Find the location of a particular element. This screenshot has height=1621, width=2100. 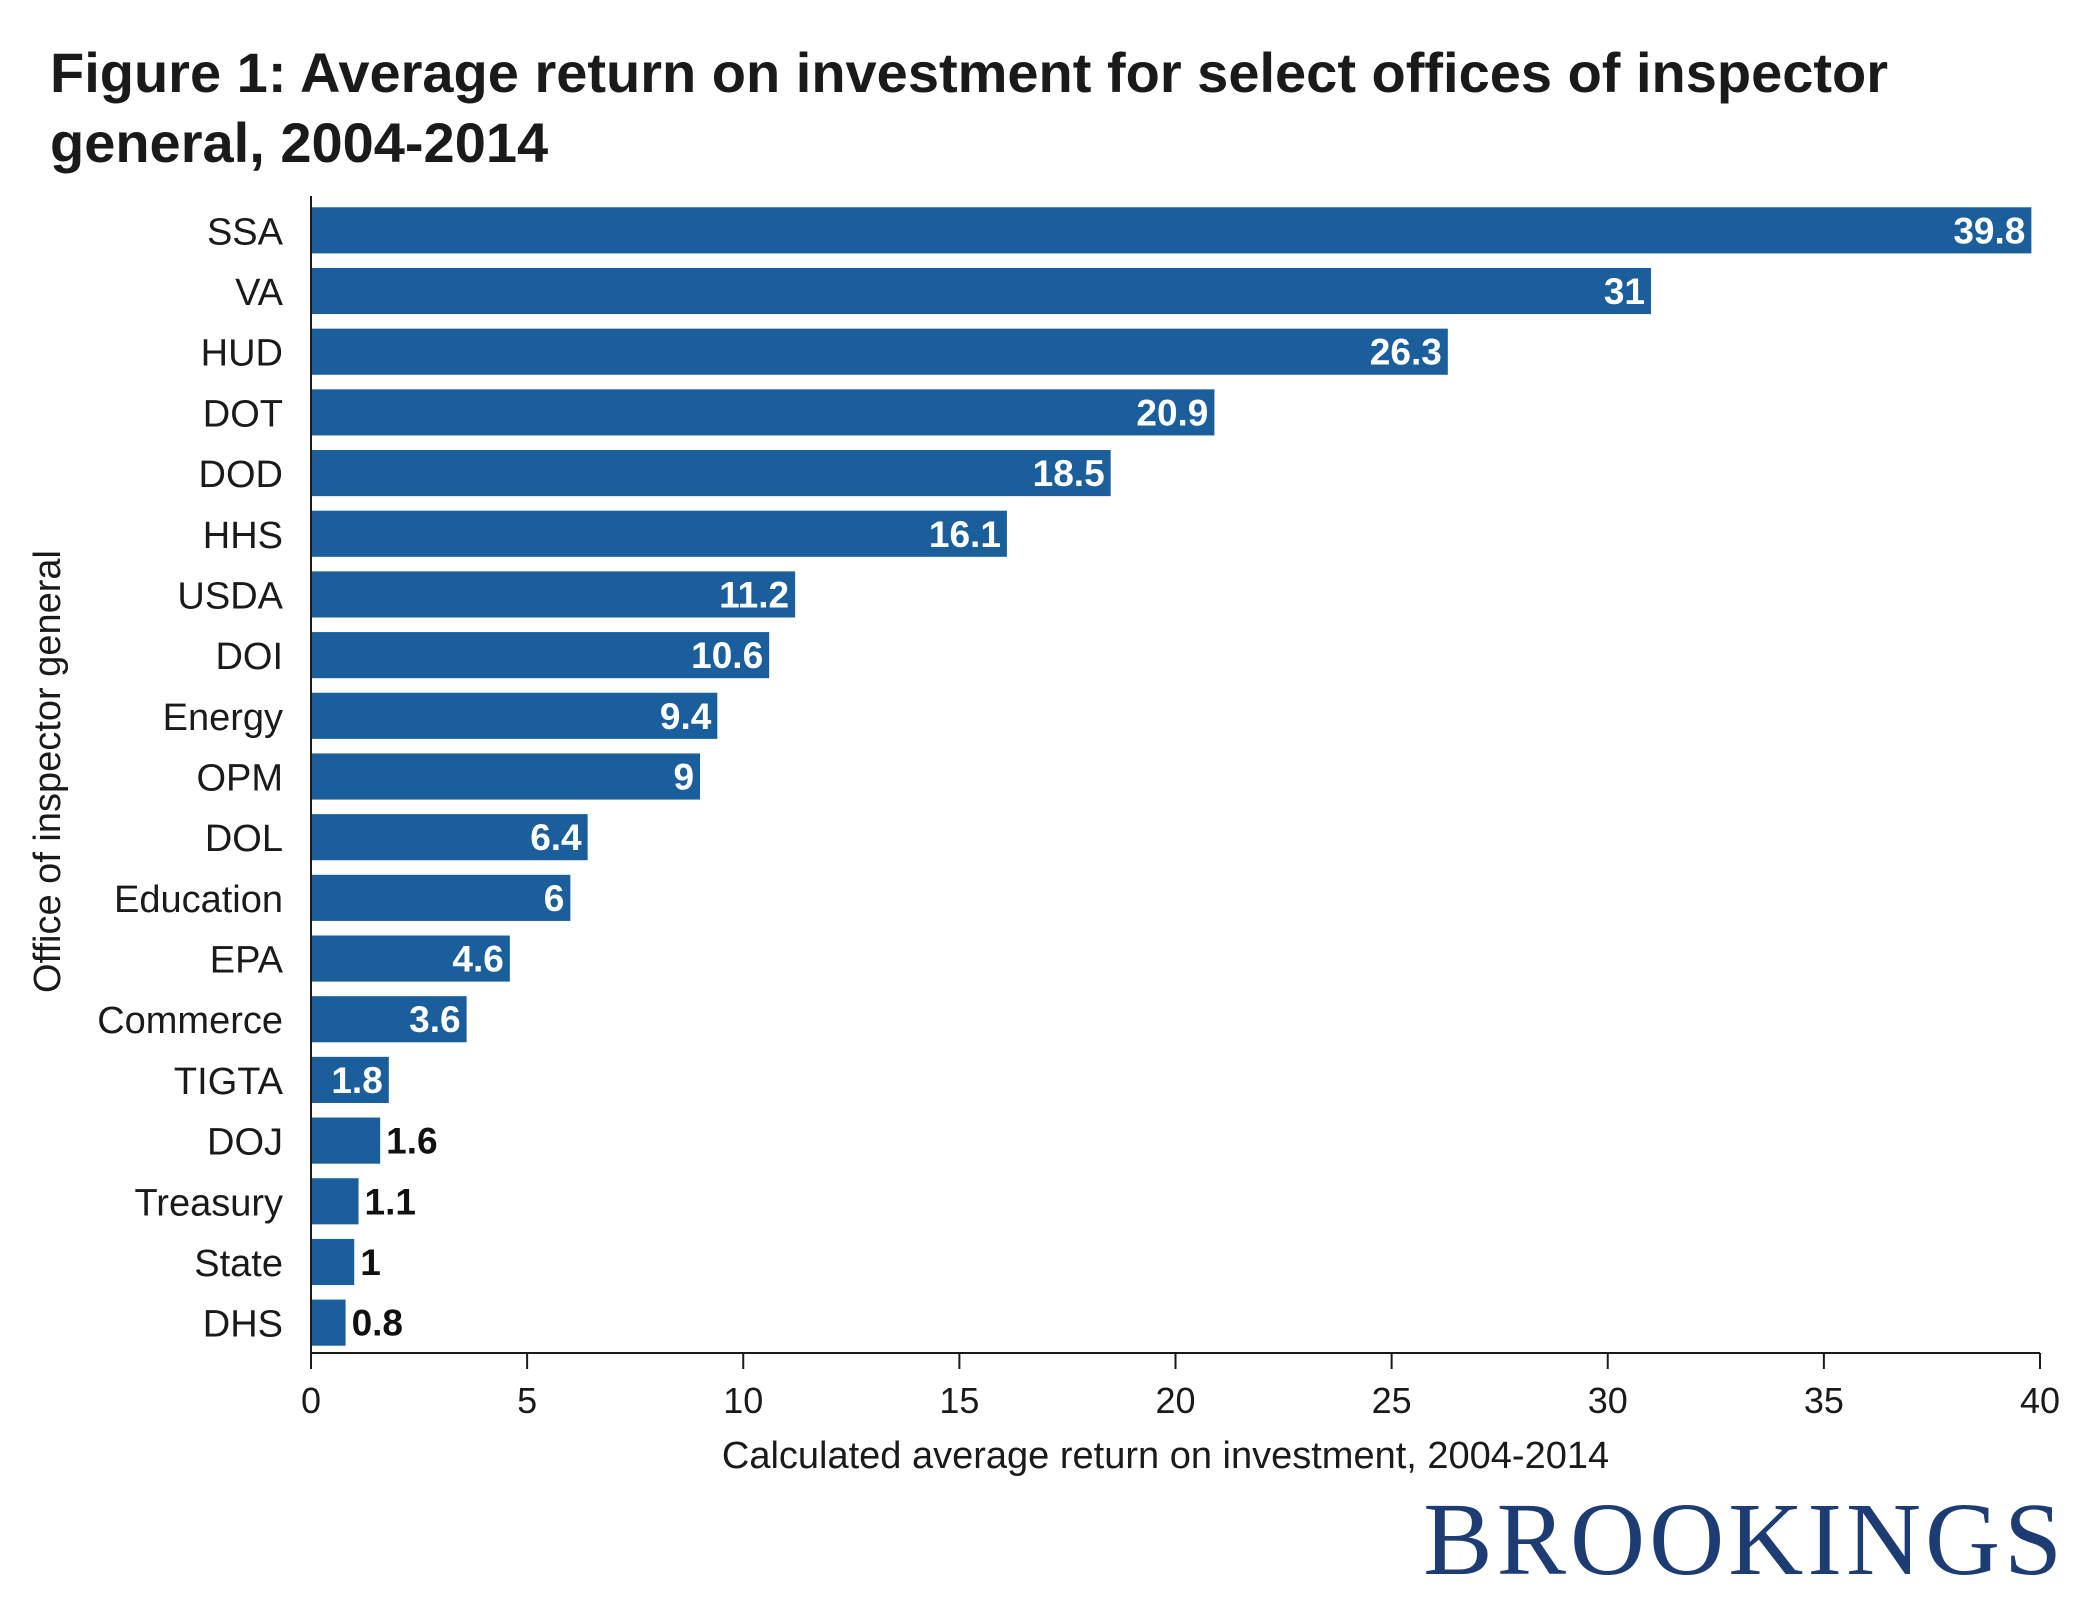

value-label: 6 is located at coordinates (554, 898).